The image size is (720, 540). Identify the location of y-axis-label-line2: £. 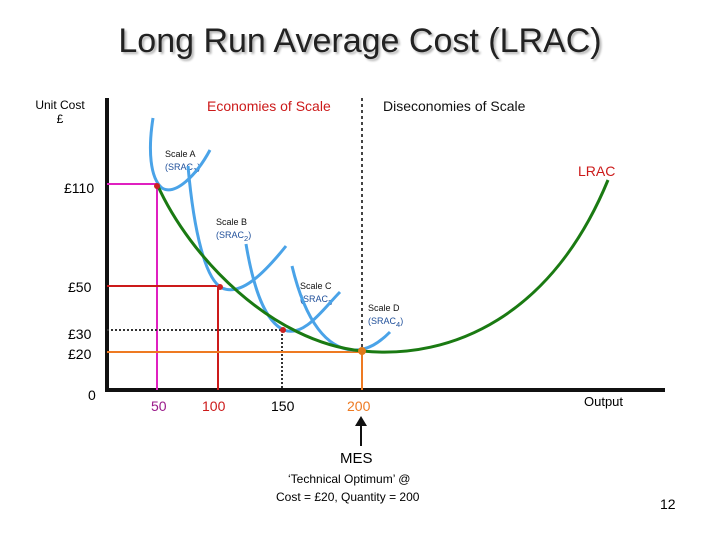
(60, 119).